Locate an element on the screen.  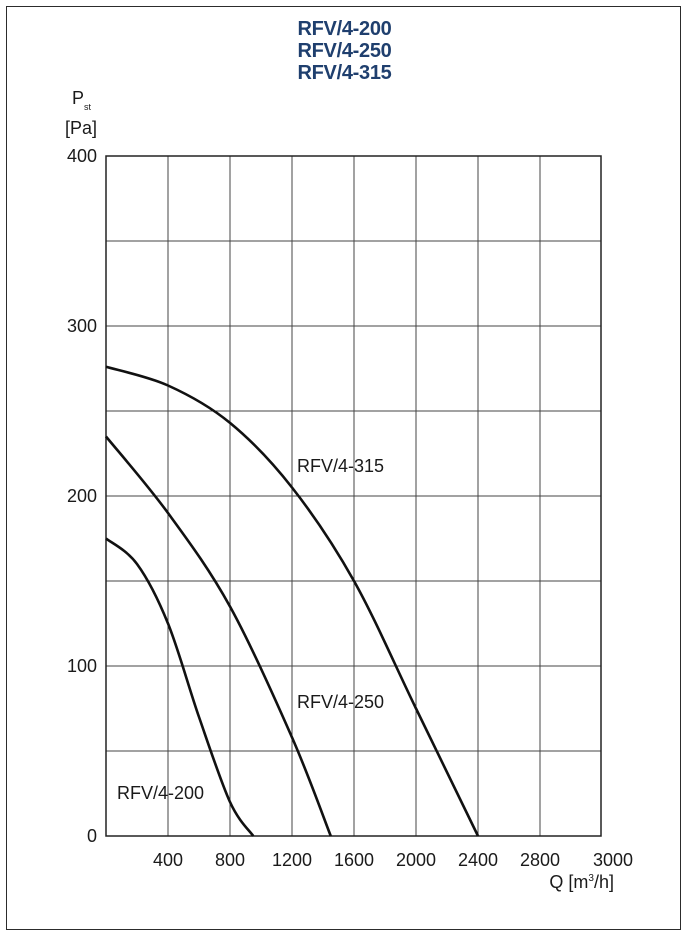
curve-label-rfv-4-250: RFV/4-250 is located at coordinates (340, 702).